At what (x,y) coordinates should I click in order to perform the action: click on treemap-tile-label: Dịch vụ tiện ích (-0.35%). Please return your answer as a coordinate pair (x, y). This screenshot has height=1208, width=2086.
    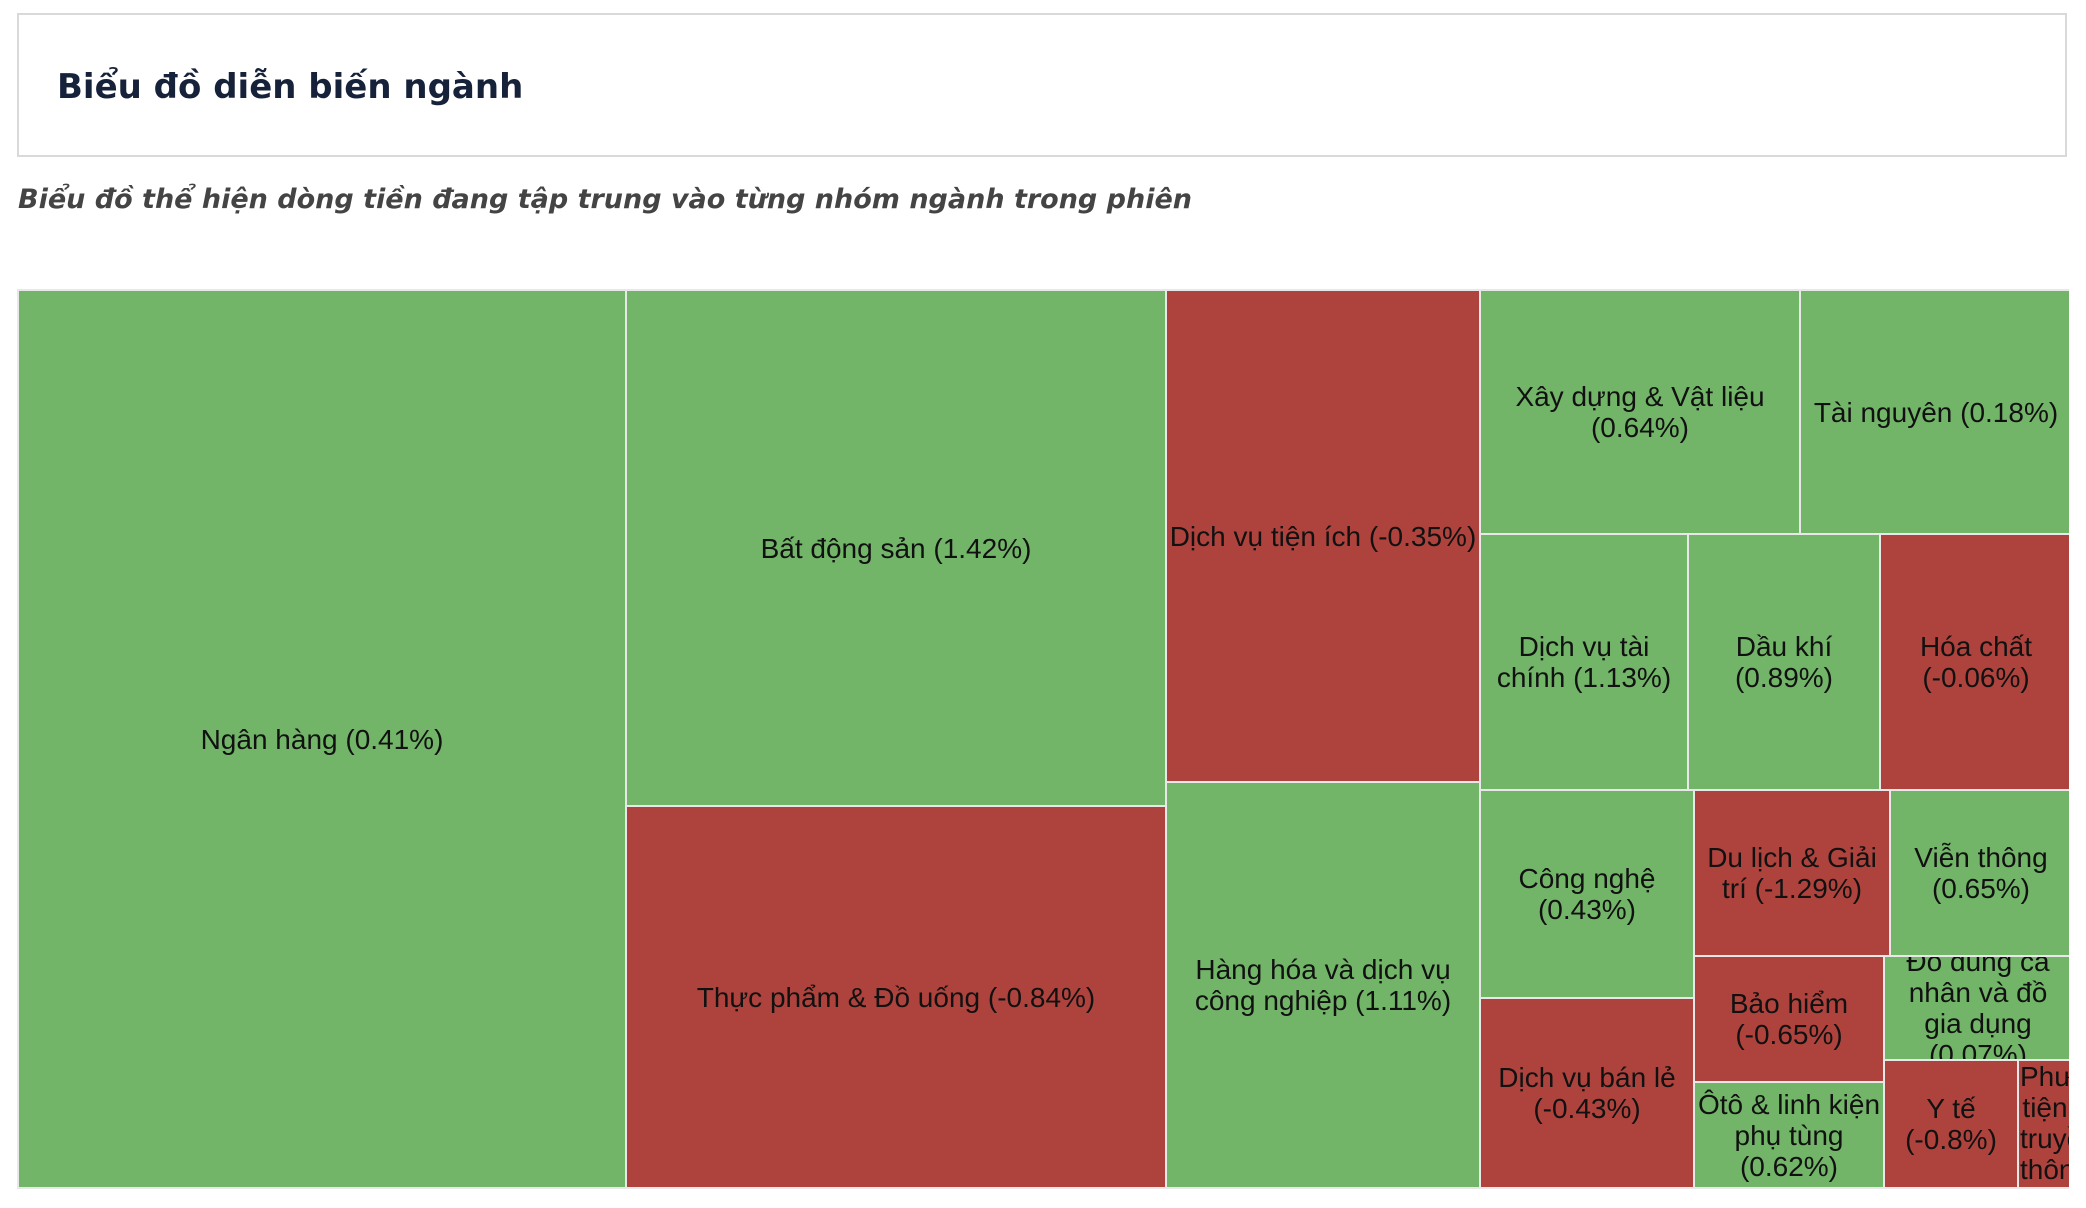
    Looking at the image, I should click on (1323, 536).